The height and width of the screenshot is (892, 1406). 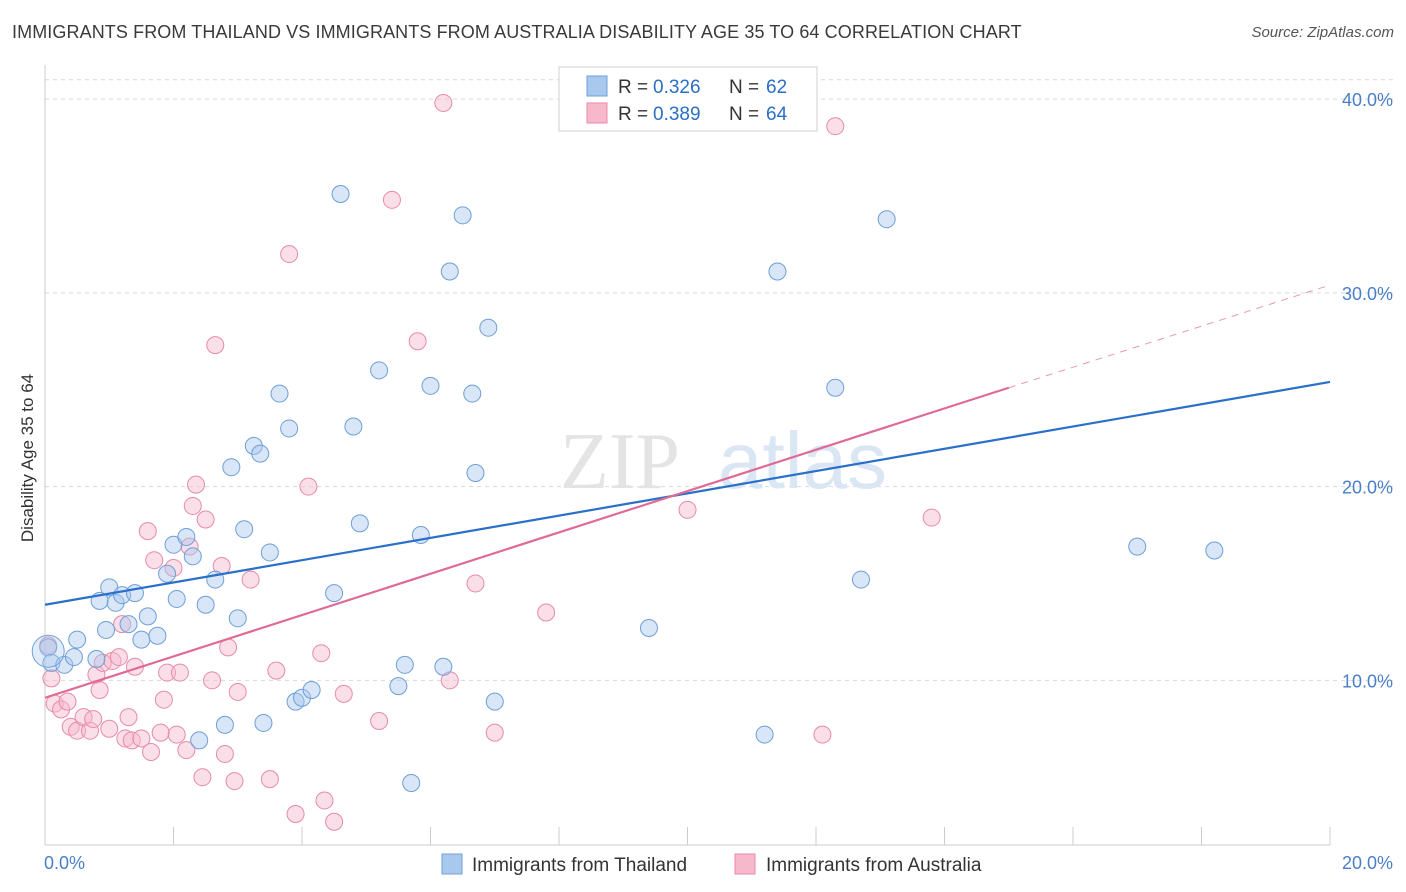 What do you see at coordinates (1367, 681) in the screenshot?
I see `y-tick-label-0: 10.0%` at bounding box center [1367, 681].